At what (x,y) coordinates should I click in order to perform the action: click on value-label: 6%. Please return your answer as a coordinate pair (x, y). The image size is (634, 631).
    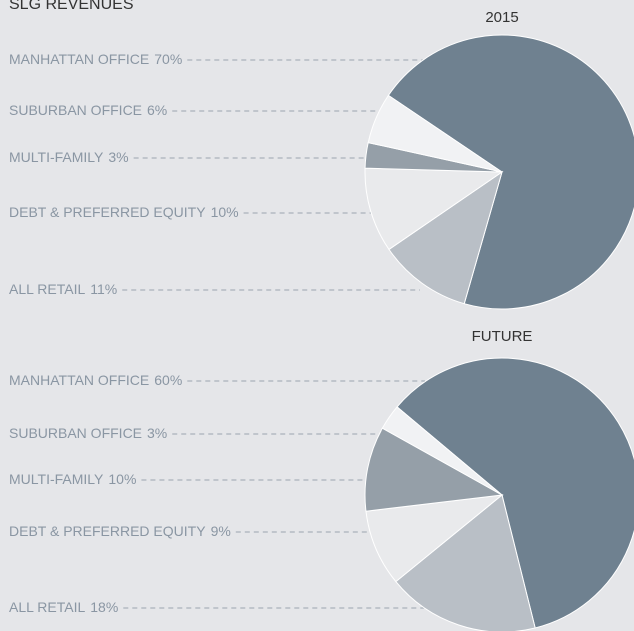
    Looking at the image, I should click on (157, 110).